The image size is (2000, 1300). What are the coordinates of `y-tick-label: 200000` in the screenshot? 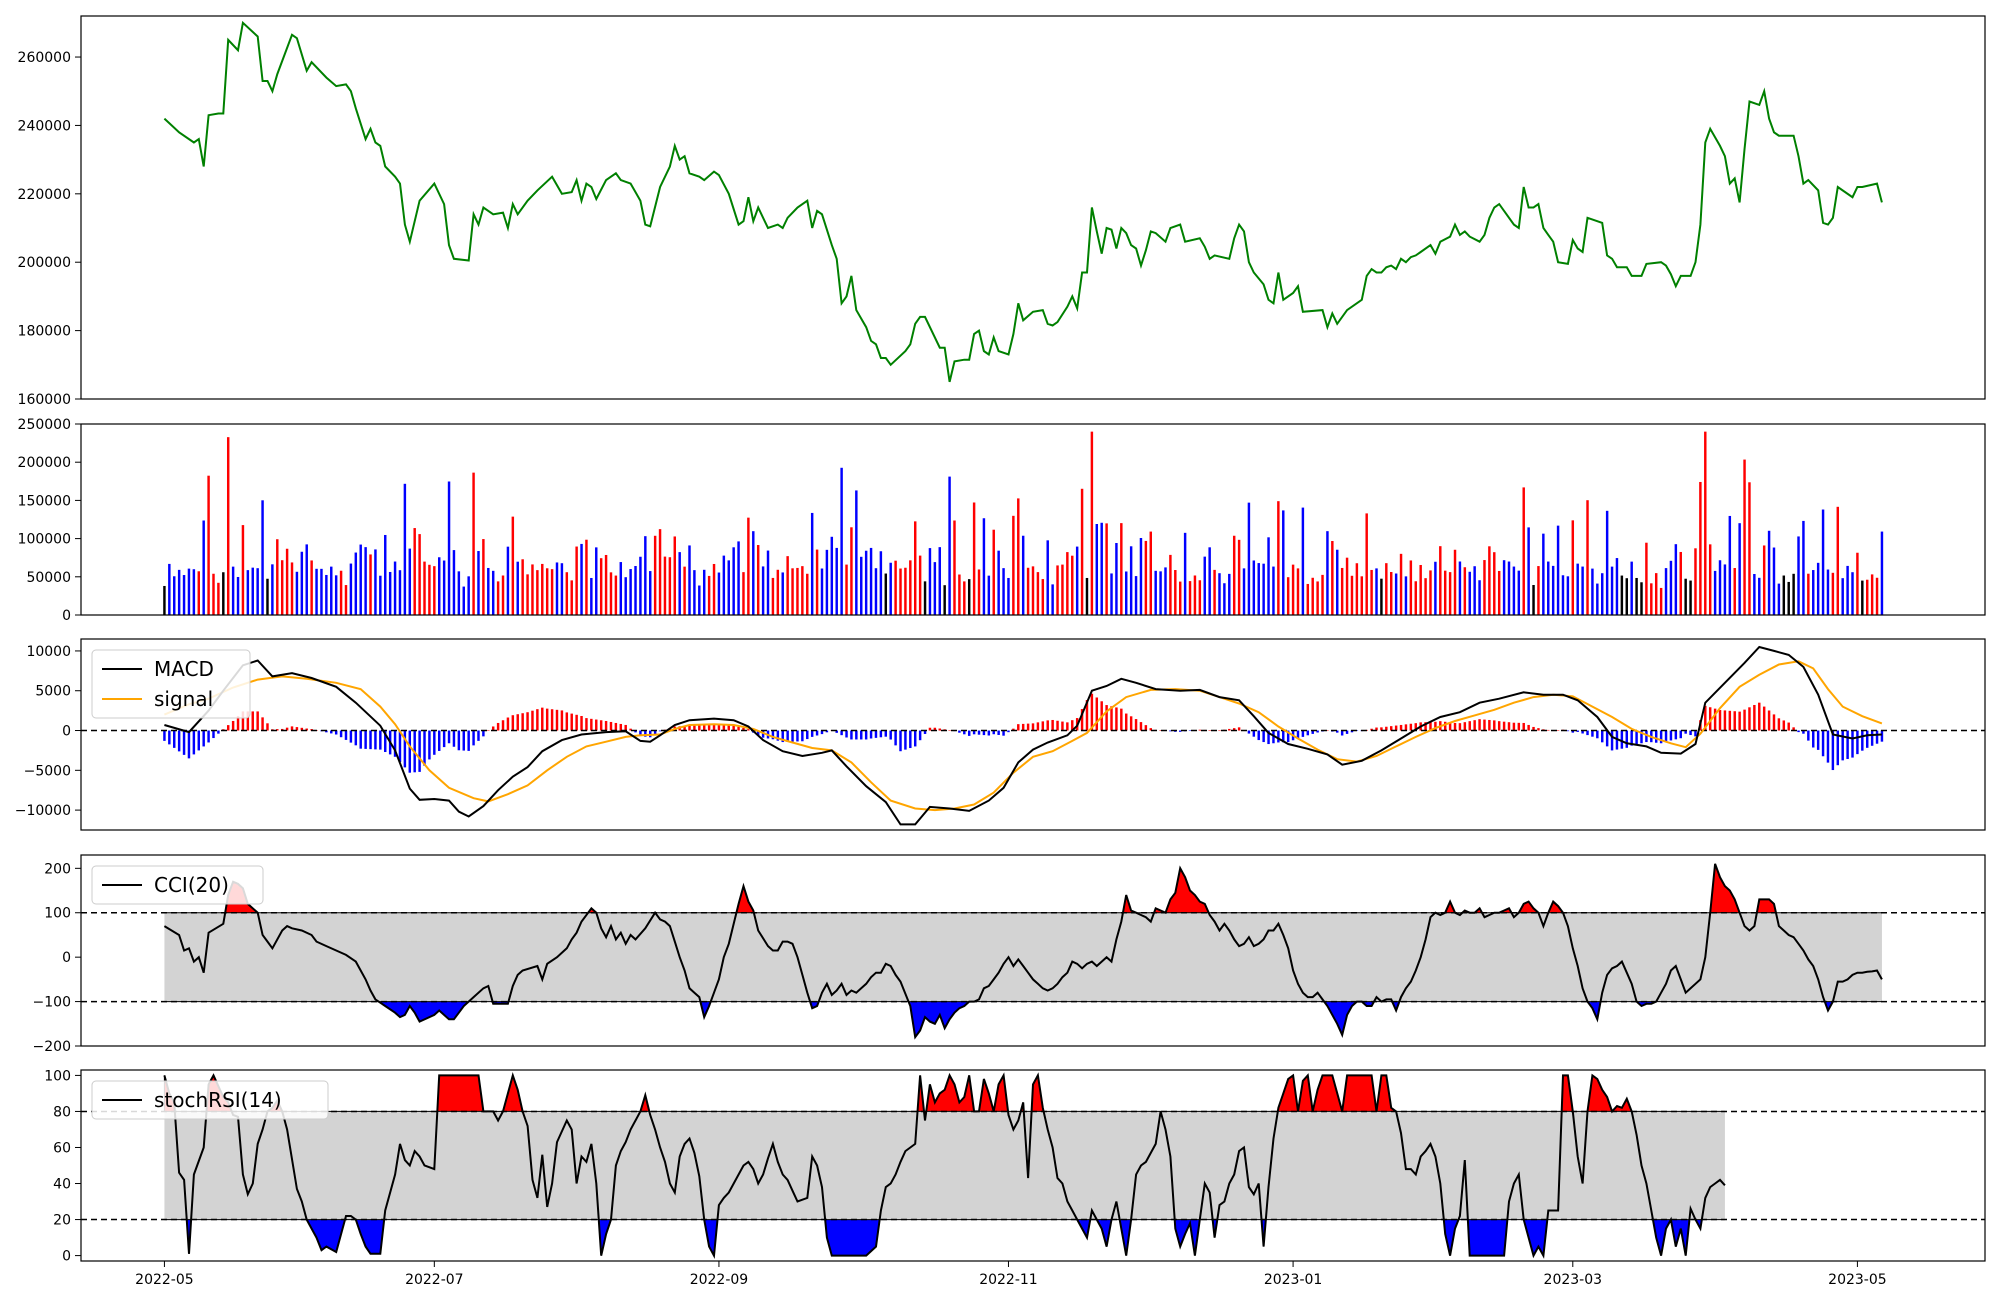 It's located at (44, 263).